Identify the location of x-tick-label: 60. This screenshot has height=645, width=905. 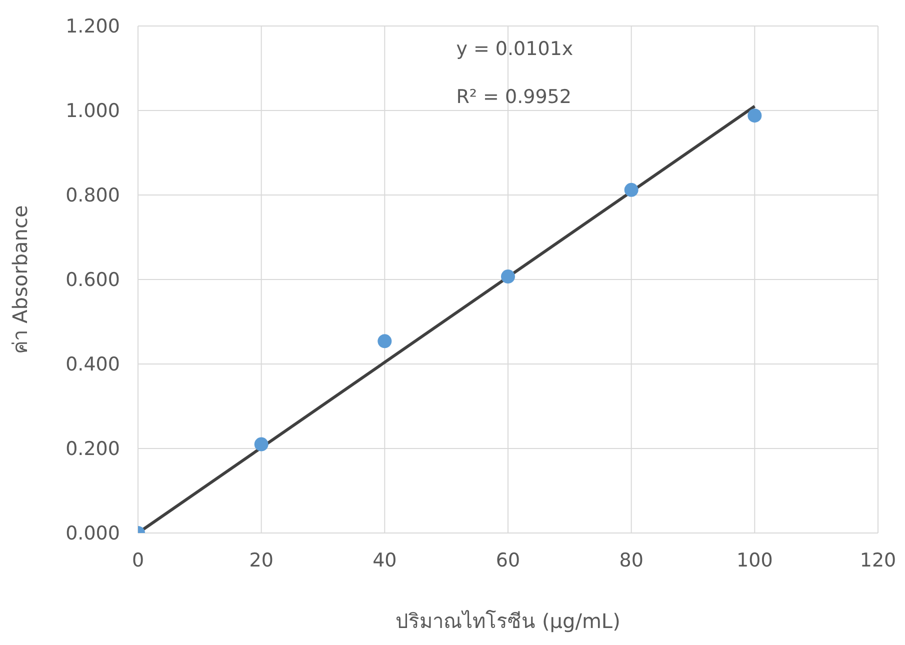
(508, 560).